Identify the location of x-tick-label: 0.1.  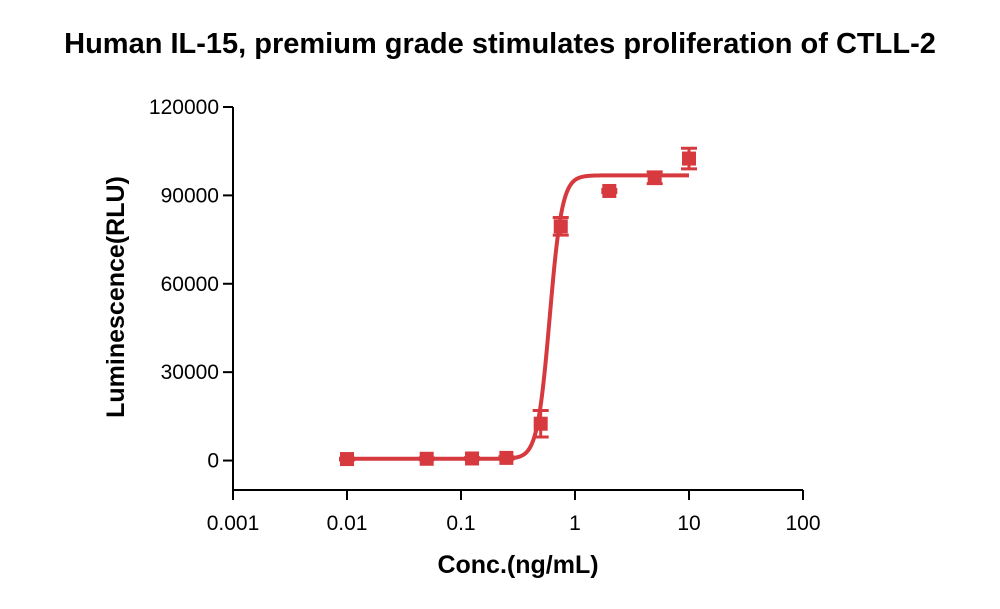
(460, 523).